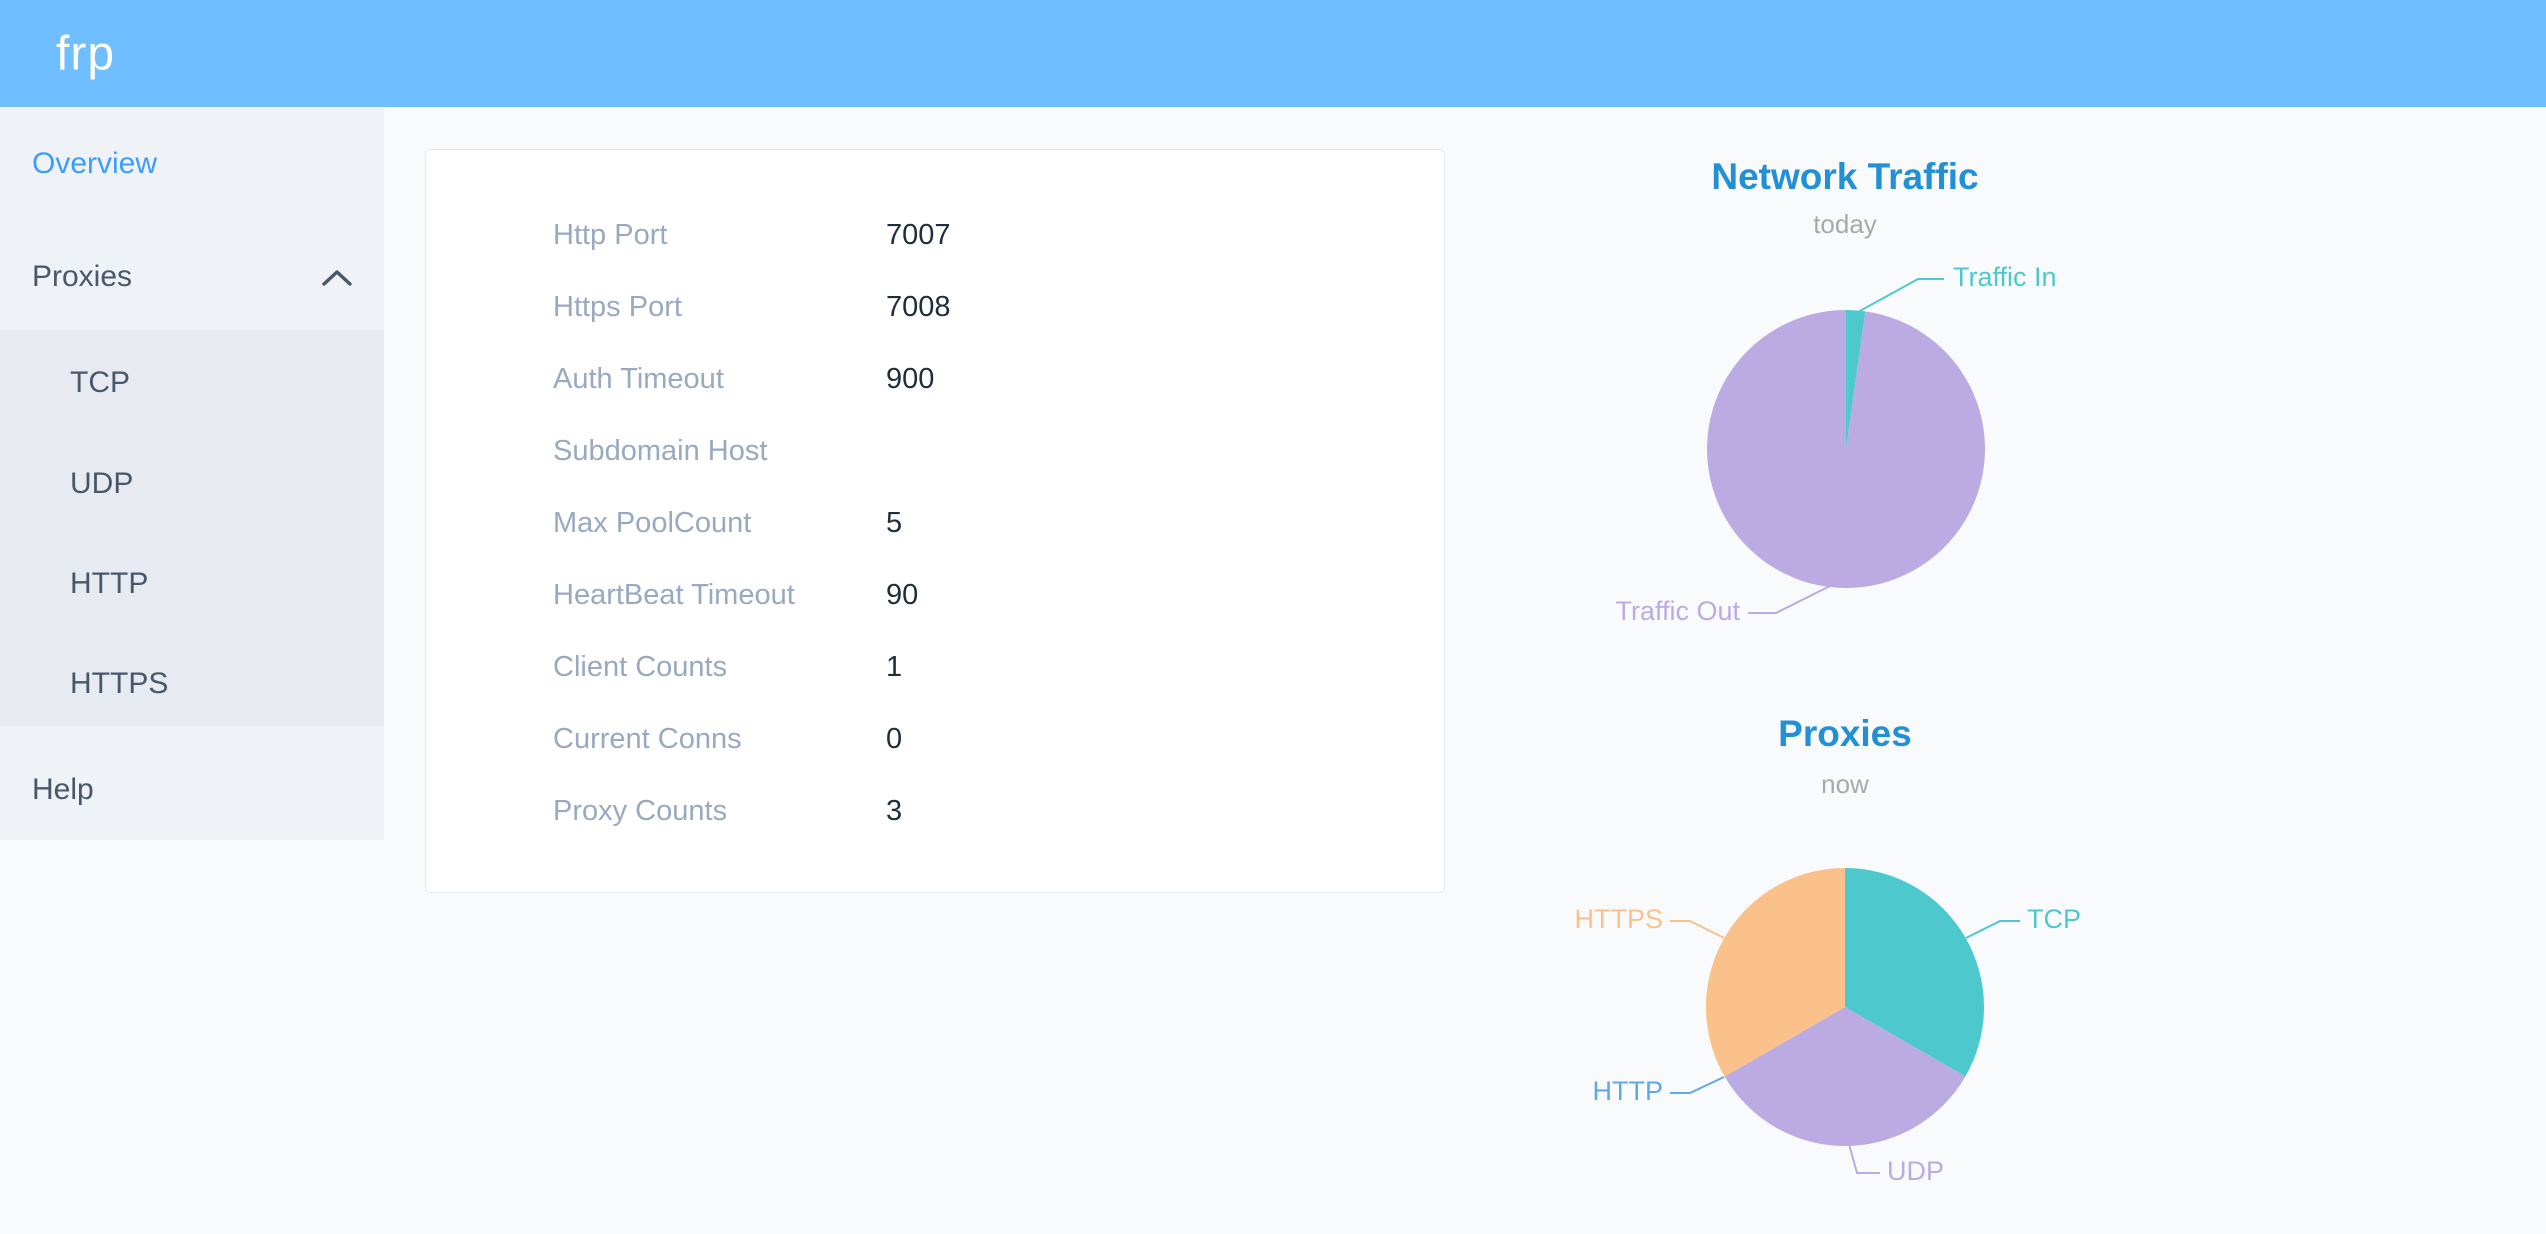 The width and height of the screenshot is (2546, 1234). I want to click on pie-slice-tcp, so click(1915, 972).